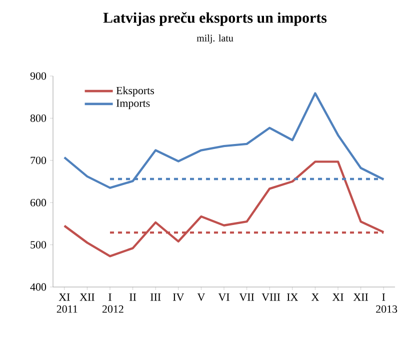 Image resolution: width=413 pixels, height=341 pixels. Describe the element at coordinates (38, 202) in the screenshot. I see `y-tick-label: 600` at that location.